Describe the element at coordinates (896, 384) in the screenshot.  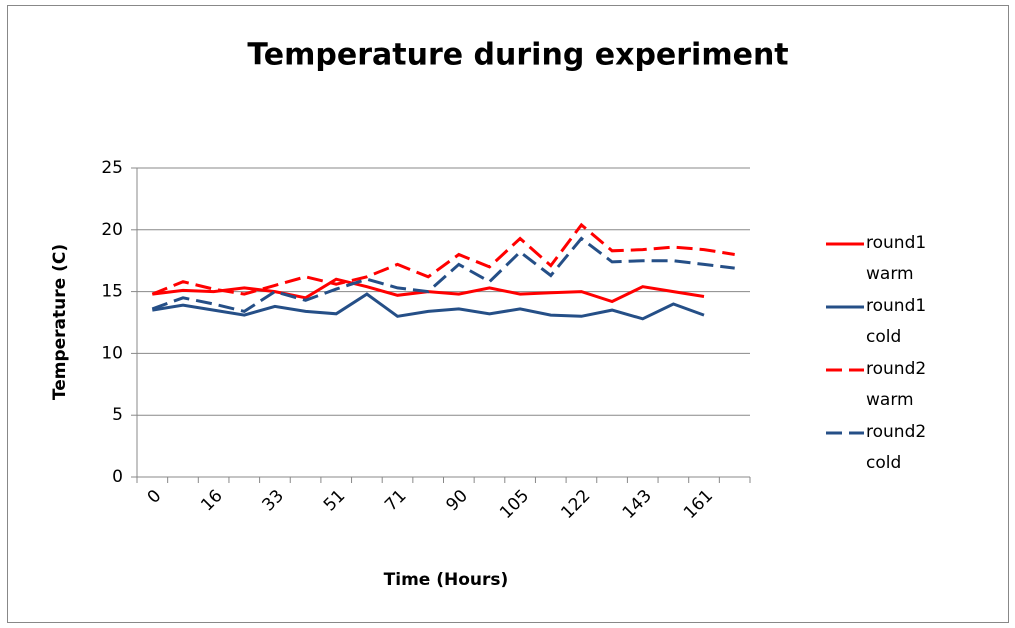
I see `legend-label: round2 warm` at that location.